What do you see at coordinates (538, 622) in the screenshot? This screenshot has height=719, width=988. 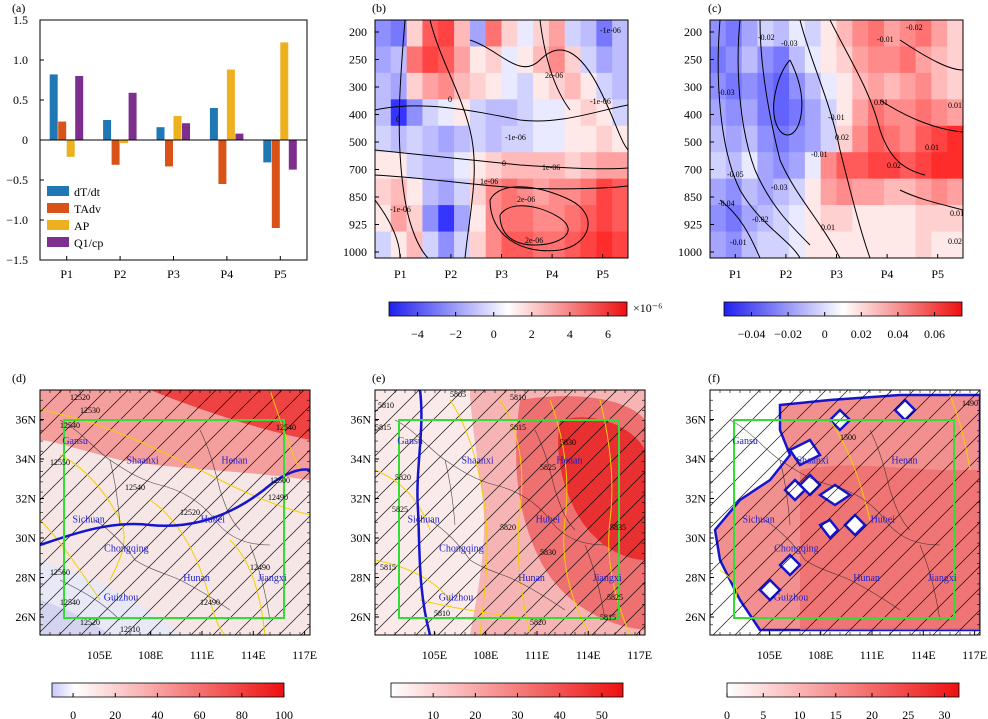 I see `contour-label: 5820` at bounding box center [538, 622].